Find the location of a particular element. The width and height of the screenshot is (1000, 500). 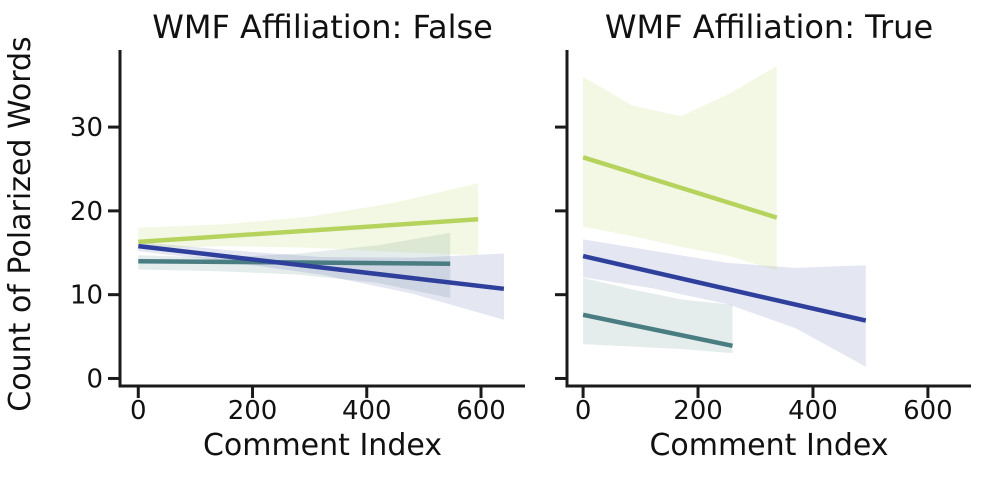

y-tick-label: 0 is located at coordinates (94, 379).